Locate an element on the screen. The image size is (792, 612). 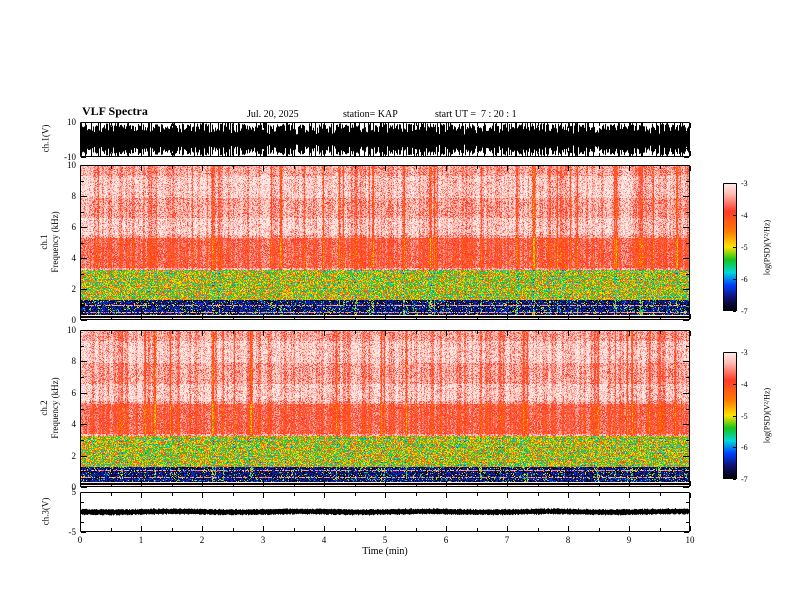
ch2-spec-ytick-label: 8 is located at coordinates (74, 361).